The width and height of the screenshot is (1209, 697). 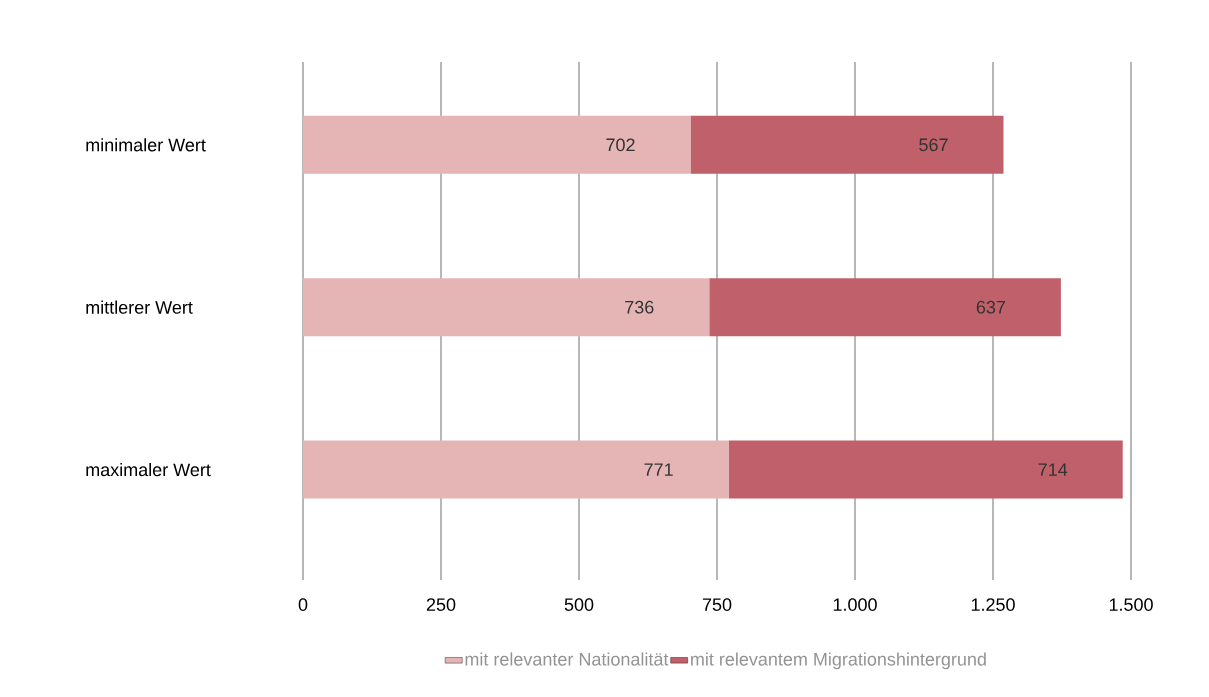 What do you see at coordinates (838, 661) in the screenshot?
I see `legend-label: mit relevantem Migrationshintergrund` at bounding box center [838, 661].